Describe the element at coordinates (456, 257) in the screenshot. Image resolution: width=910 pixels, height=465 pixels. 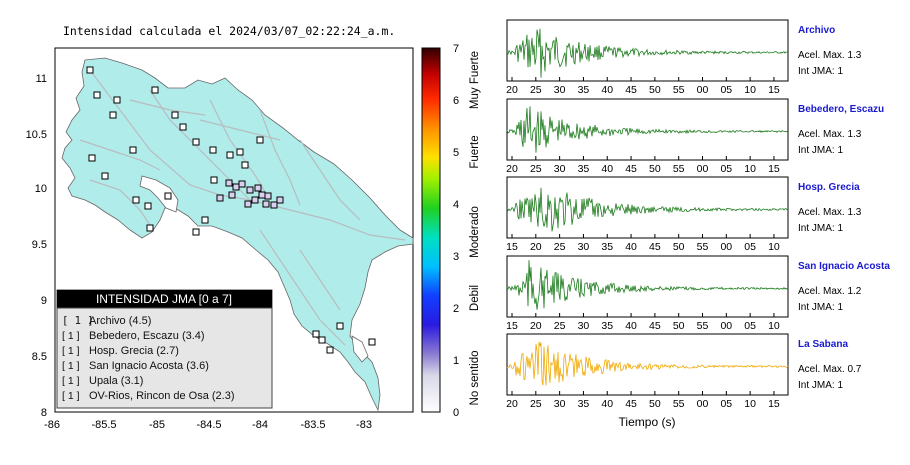
I see `colorbar-tick: 3` at that location.